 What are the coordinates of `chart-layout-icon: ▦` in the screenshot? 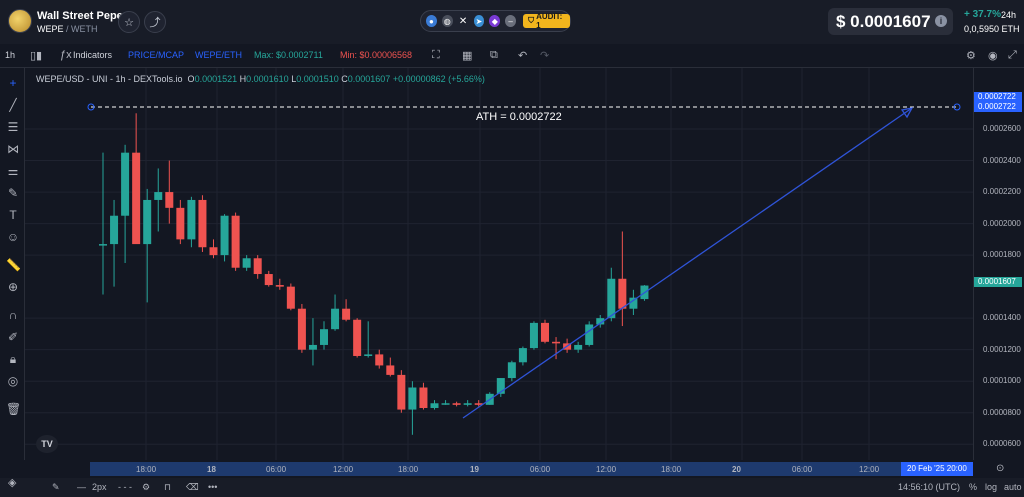 It's located at (467, 56).